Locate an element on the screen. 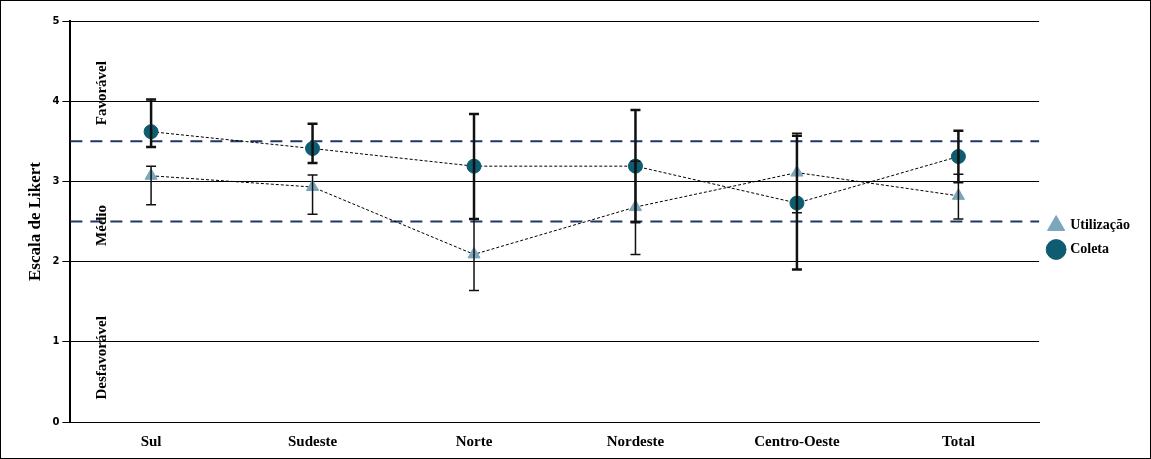  y-tick-label: 3 is located at coordinates (56, 180).